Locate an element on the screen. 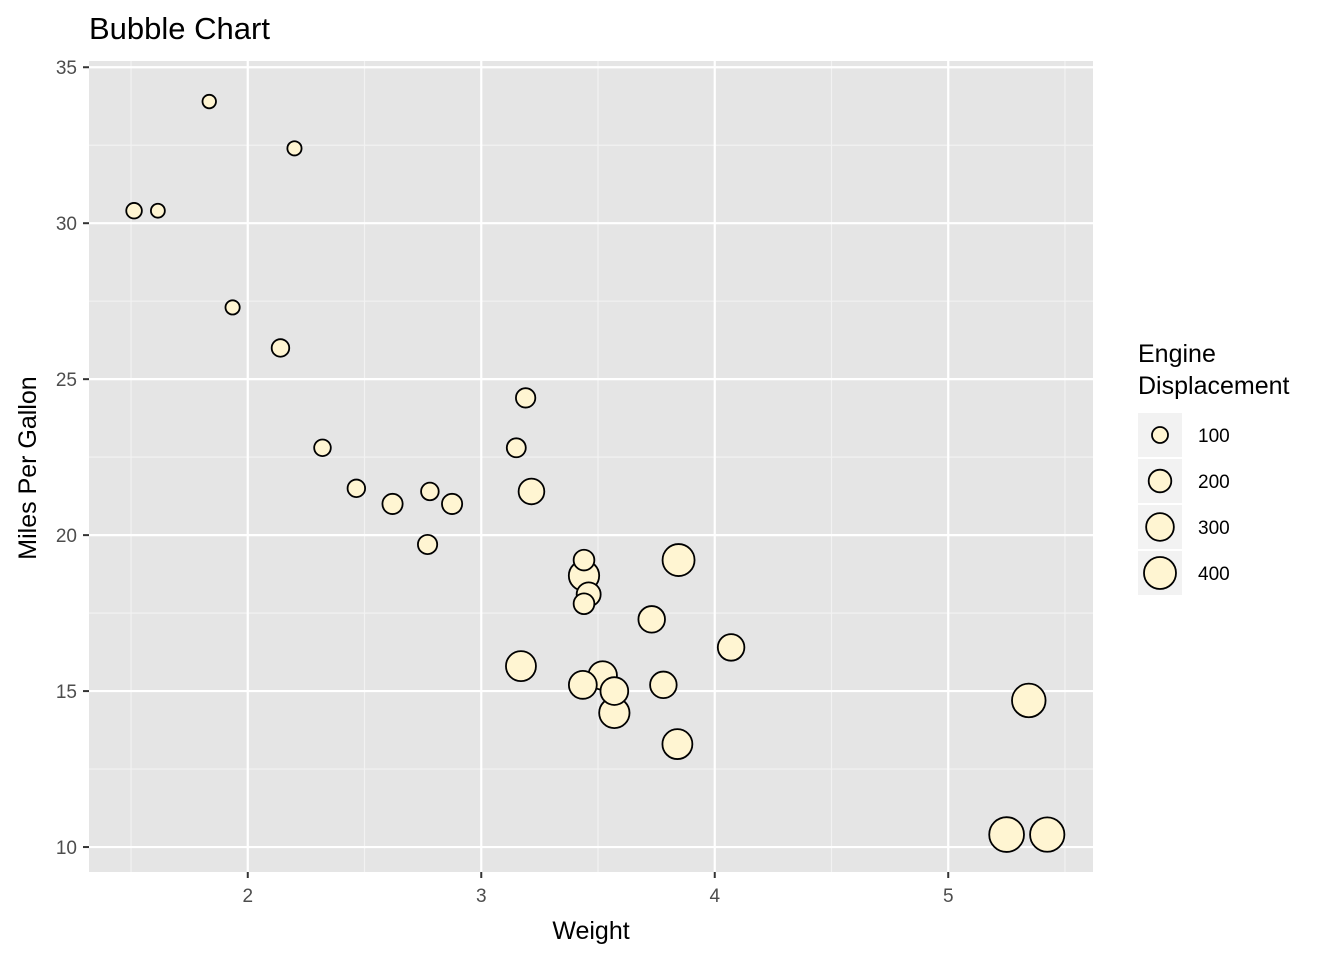 This screenshot has height=960, width=1344. legend-label: 400 is located at coordinates (1214, 574).